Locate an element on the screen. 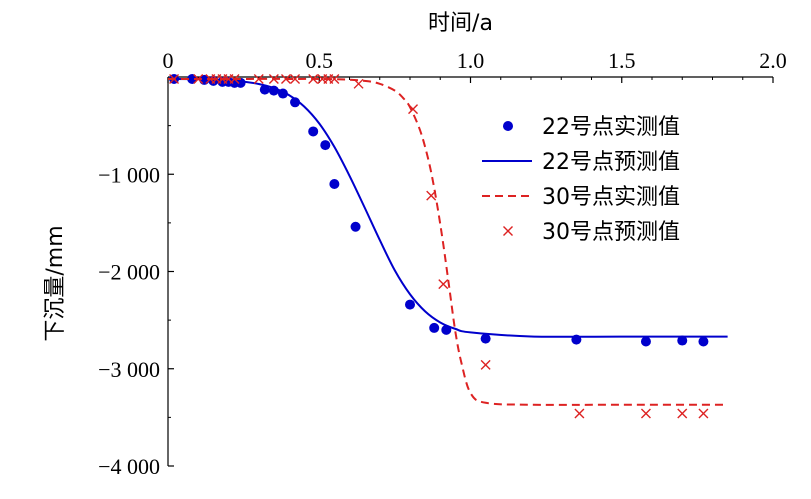 Image resolution: width=811 pixels, height=499 pixels. y-tick-label-3: −4 000 is located at coordinates (129, 466).